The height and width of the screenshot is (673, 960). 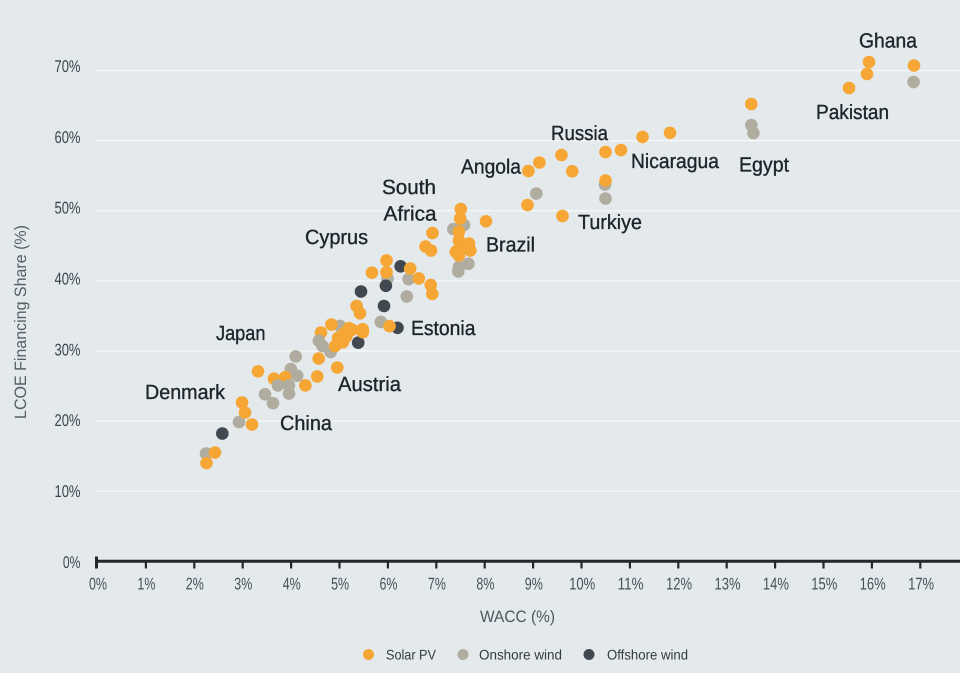 What do you see at coordinates (336, 237) in the screenshot?
I see `svg-text: Cyprus` at bounding box center [336, 237].